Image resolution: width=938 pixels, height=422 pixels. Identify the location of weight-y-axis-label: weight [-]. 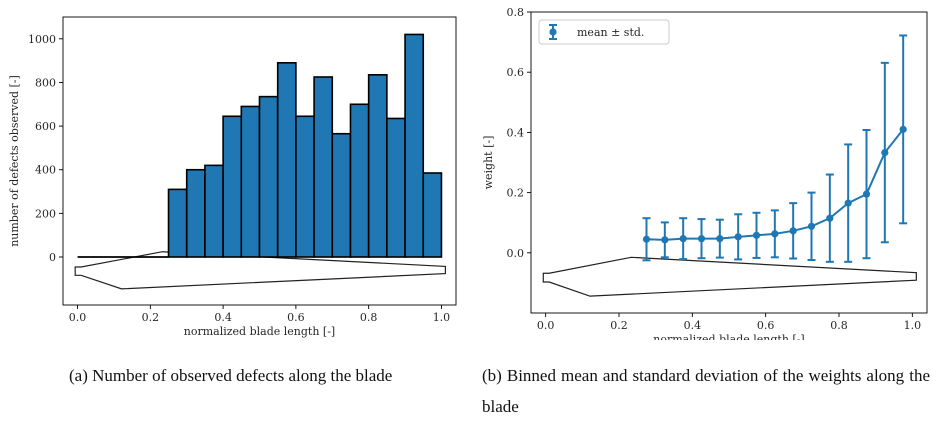
(488, 163).